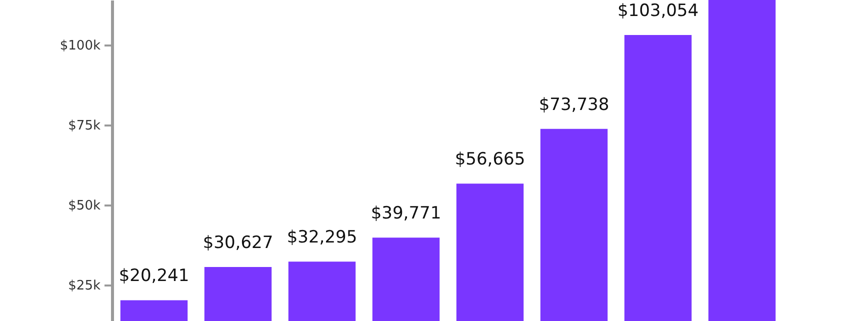 The image size is (845, 321). What do you see at coordinates (406, 214) in the screenshot?
I see `data-label: $39,771` at bounding box center [406, 214].